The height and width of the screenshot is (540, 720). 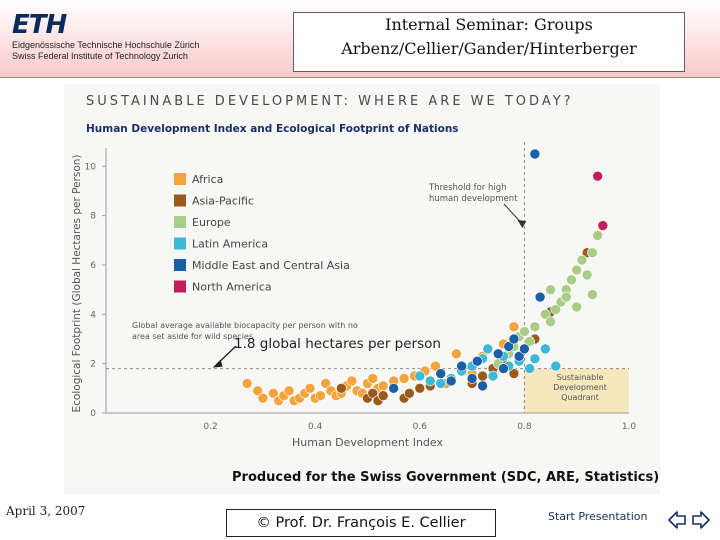 What do you see at coordinates (524, 427) in the screenshot?
I see `x-tick-label: 0.8` at bounding box center [524, 427].